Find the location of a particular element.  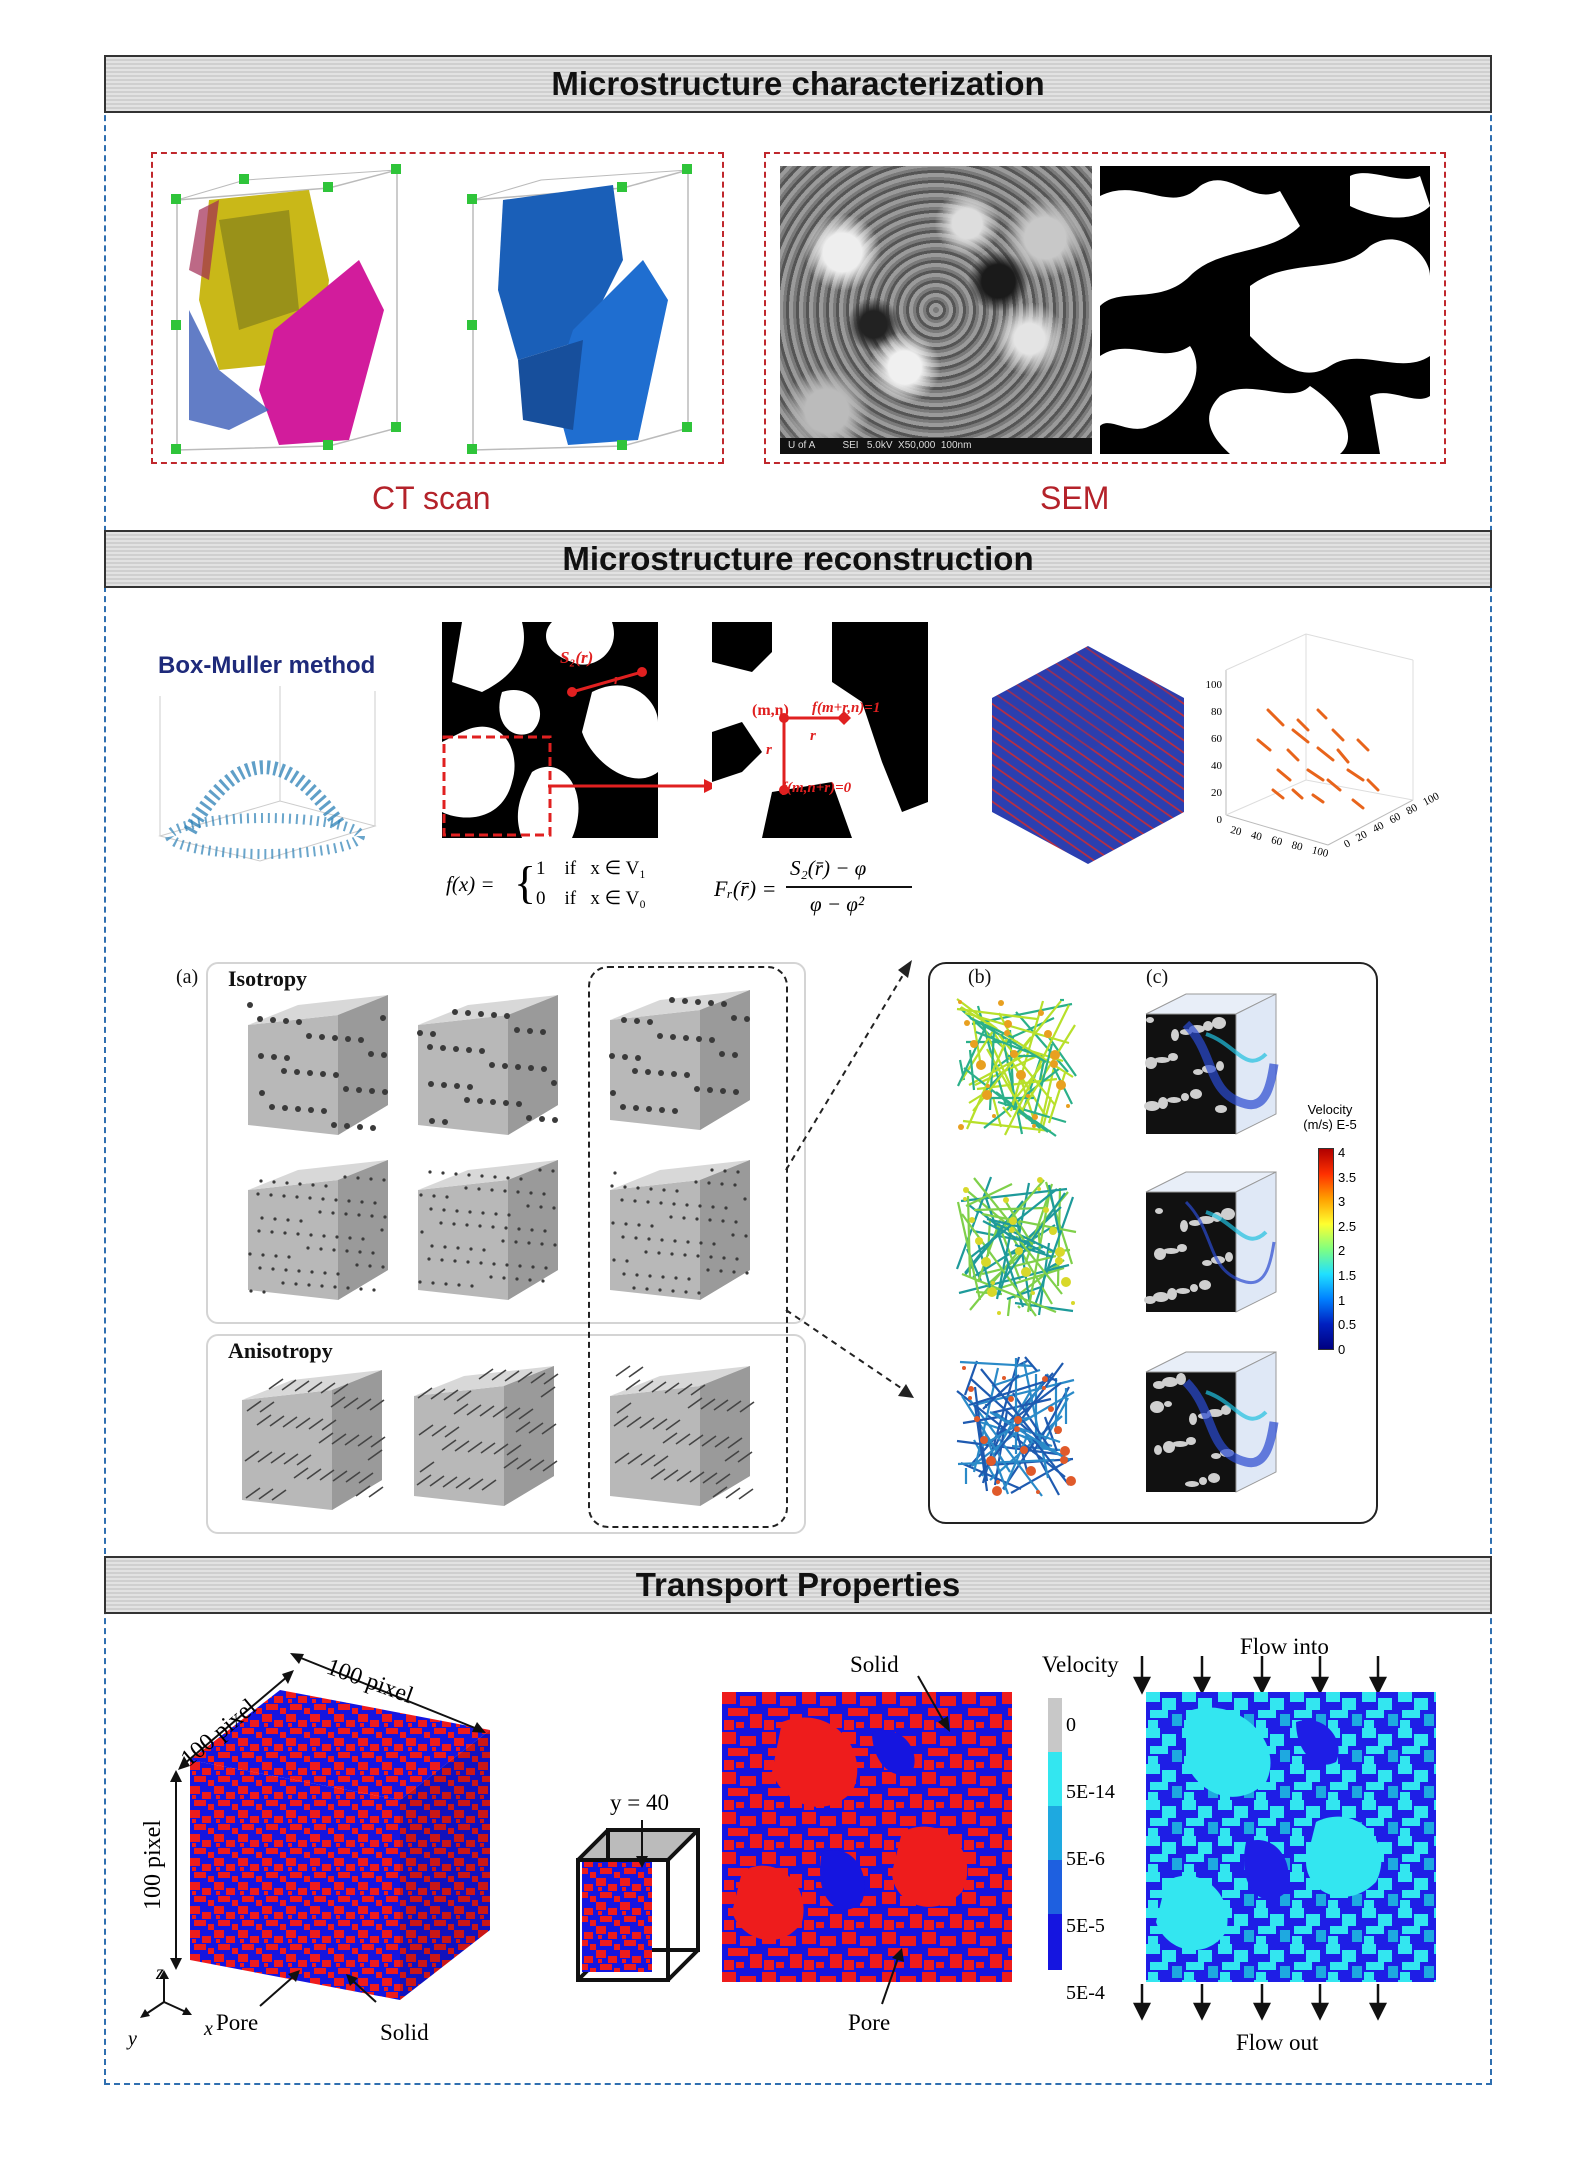

formula-f-brace: { is located at coordinates (525, 882).